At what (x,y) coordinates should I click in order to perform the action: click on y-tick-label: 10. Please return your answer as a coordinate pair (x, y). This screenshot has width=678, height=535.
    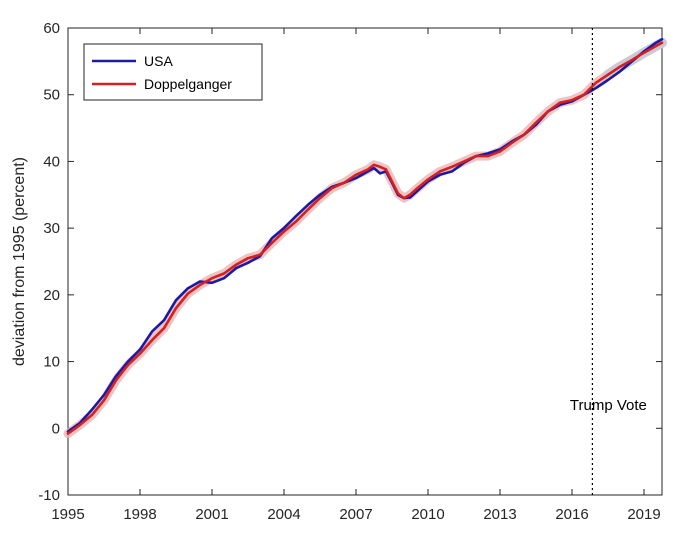
    Looking at the image, I should click on (51, 362).